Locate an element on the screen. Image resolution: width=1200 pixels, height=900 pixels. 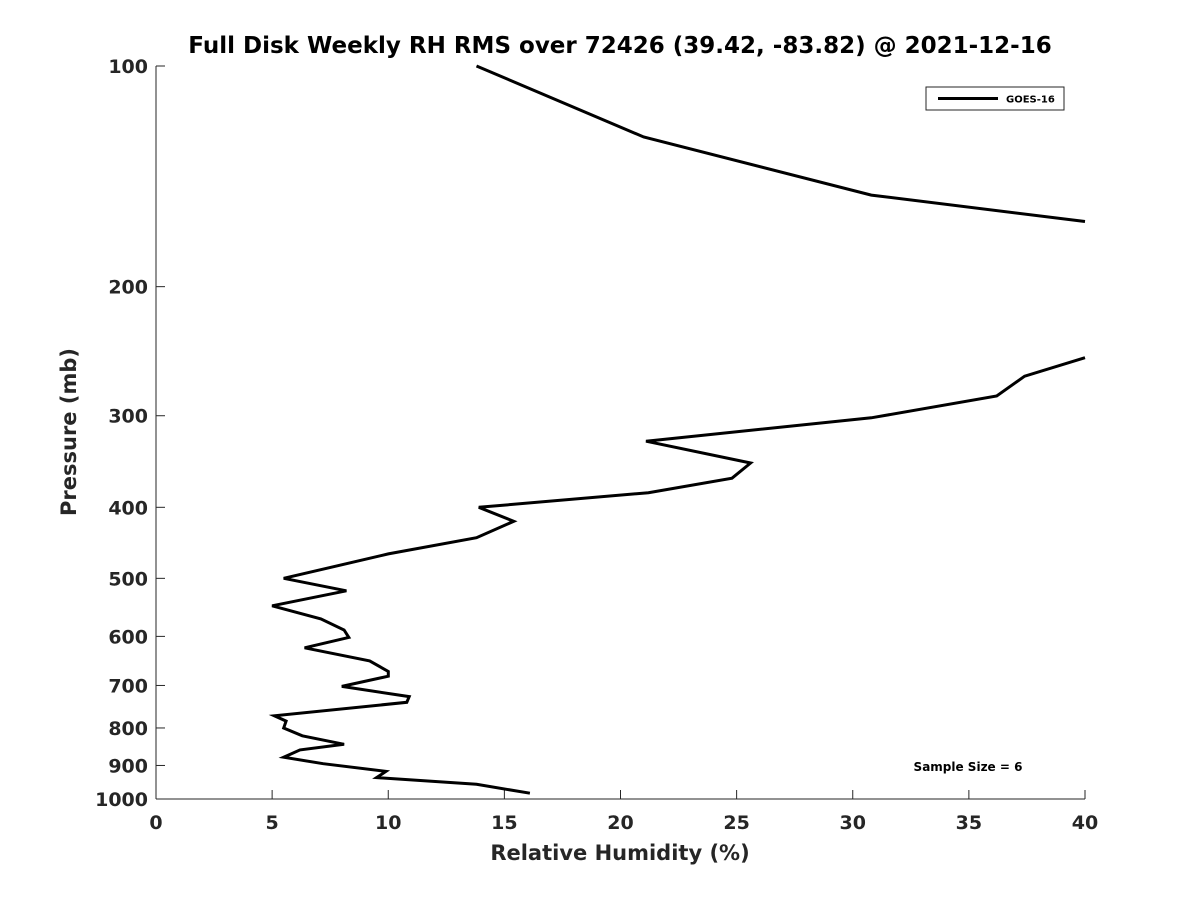
x-tick-label-25: 25 is located at coordinates (736, 823).